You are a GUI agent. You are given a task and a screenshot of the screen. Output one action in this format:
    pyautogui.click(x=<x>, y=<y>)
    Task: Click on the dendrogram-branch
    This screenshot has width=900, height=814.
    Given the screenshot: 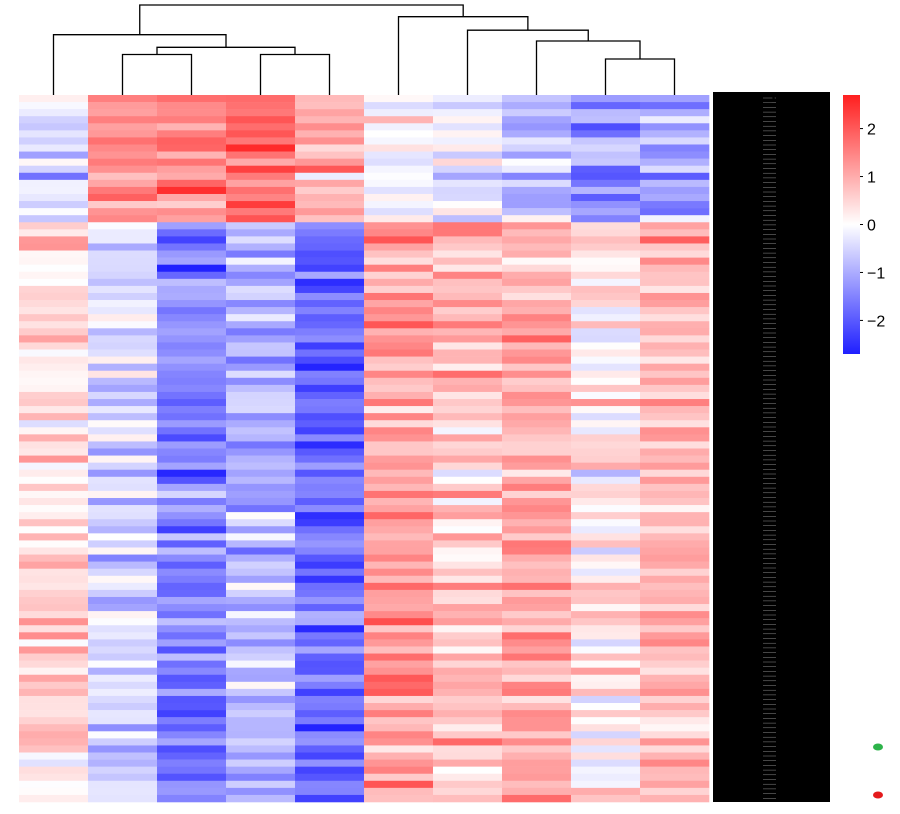 What is the action you would take?
    pyautogui.click(x=463, y=55)
    